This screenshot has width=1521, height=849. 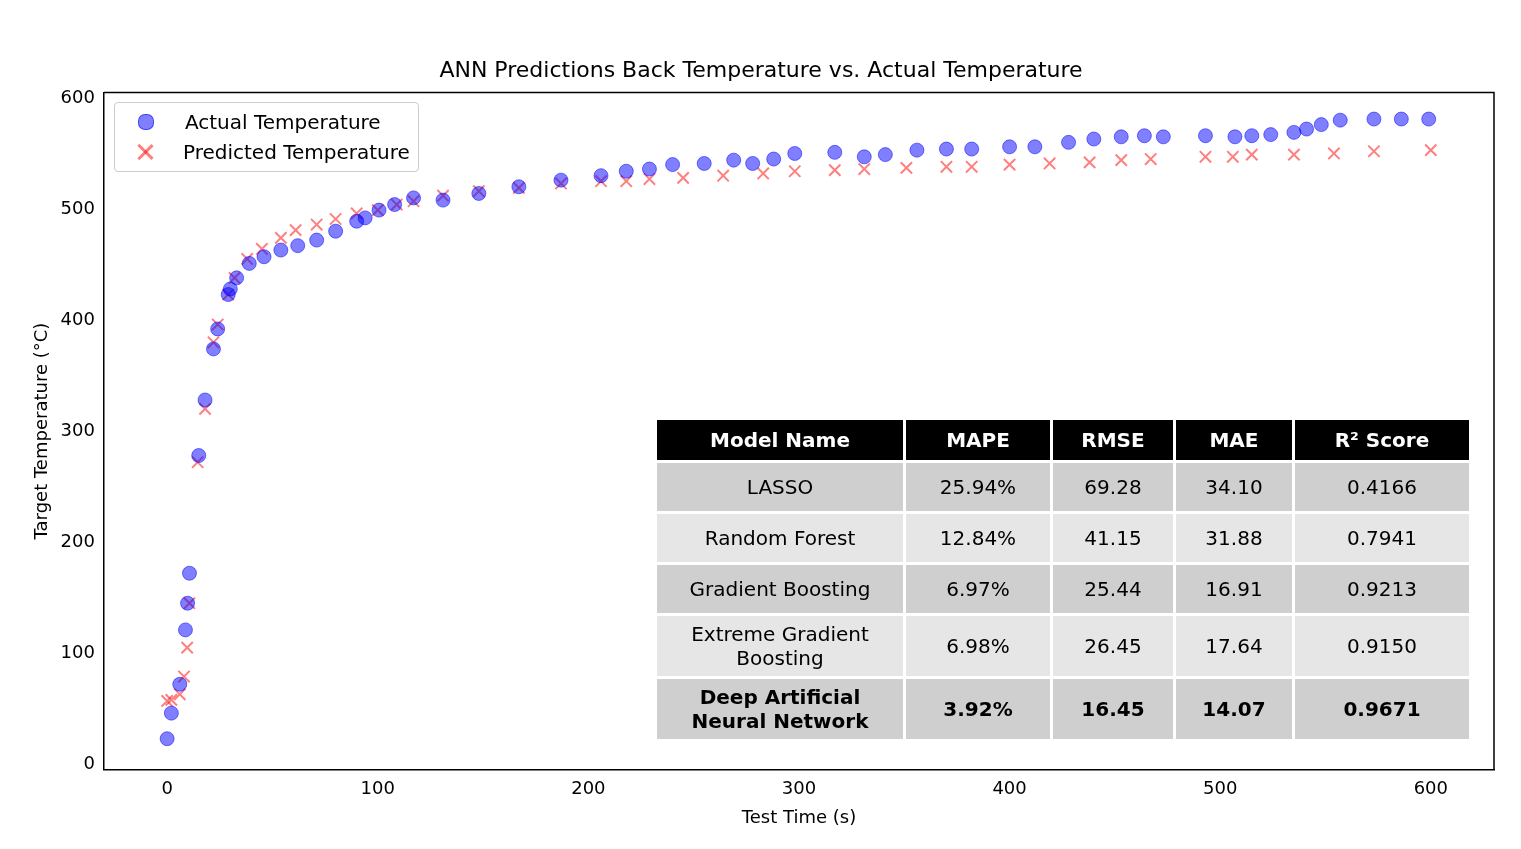 What do you see at coordinates (377, 788) in the screenshot?
I see `x-tick-label: 100` at bounding box center [377, 788].